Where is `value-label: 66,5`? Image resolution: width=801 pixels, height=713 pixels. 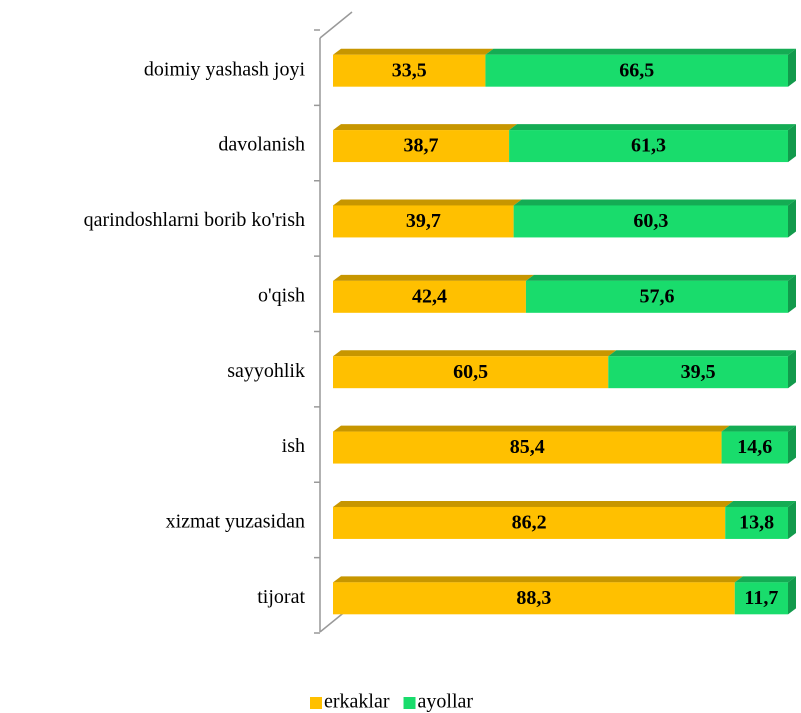 value-label: 66,5 is located at coordinates (636, 70).